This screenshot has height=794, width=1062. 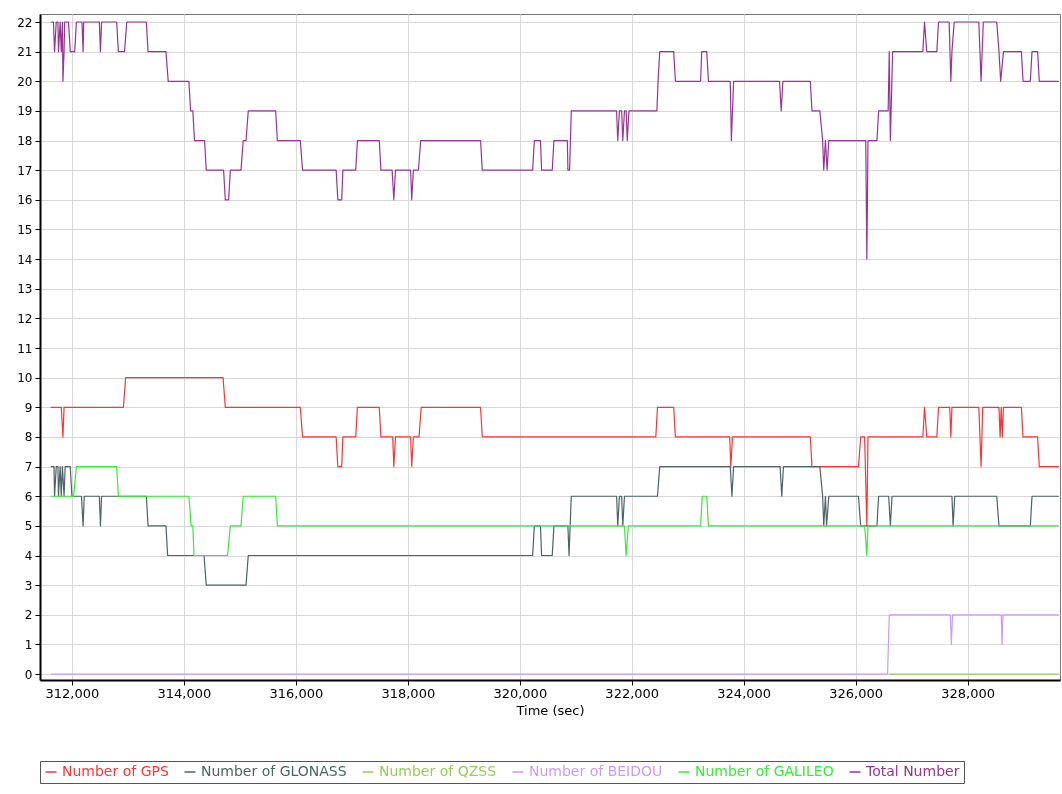 I want to click on y-tick-label: 12, so click(x=25, y=318).